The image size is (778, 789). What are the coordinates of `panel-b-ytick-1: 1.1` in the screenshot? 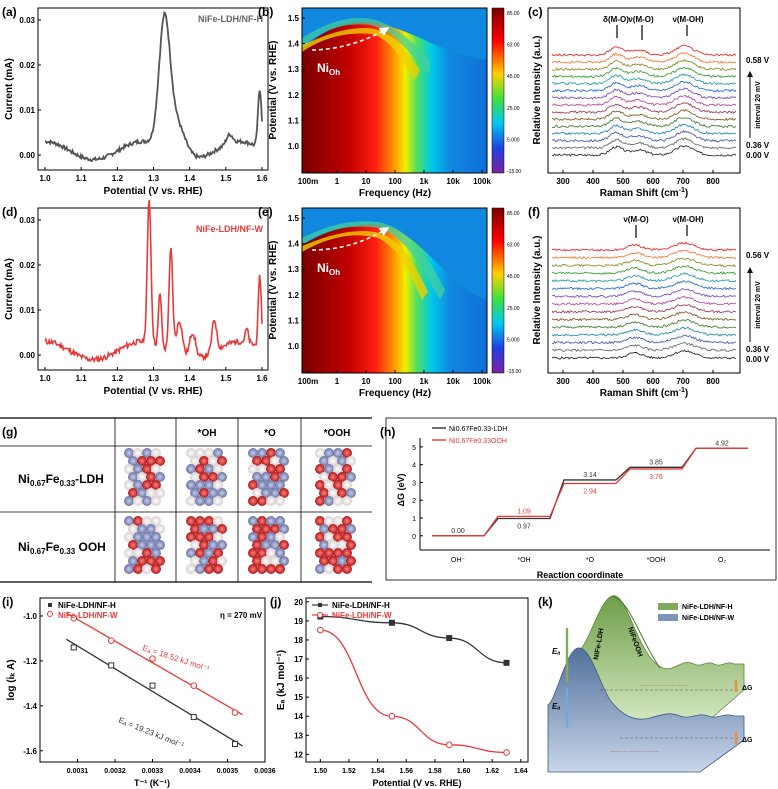 It's located at (294, 120).